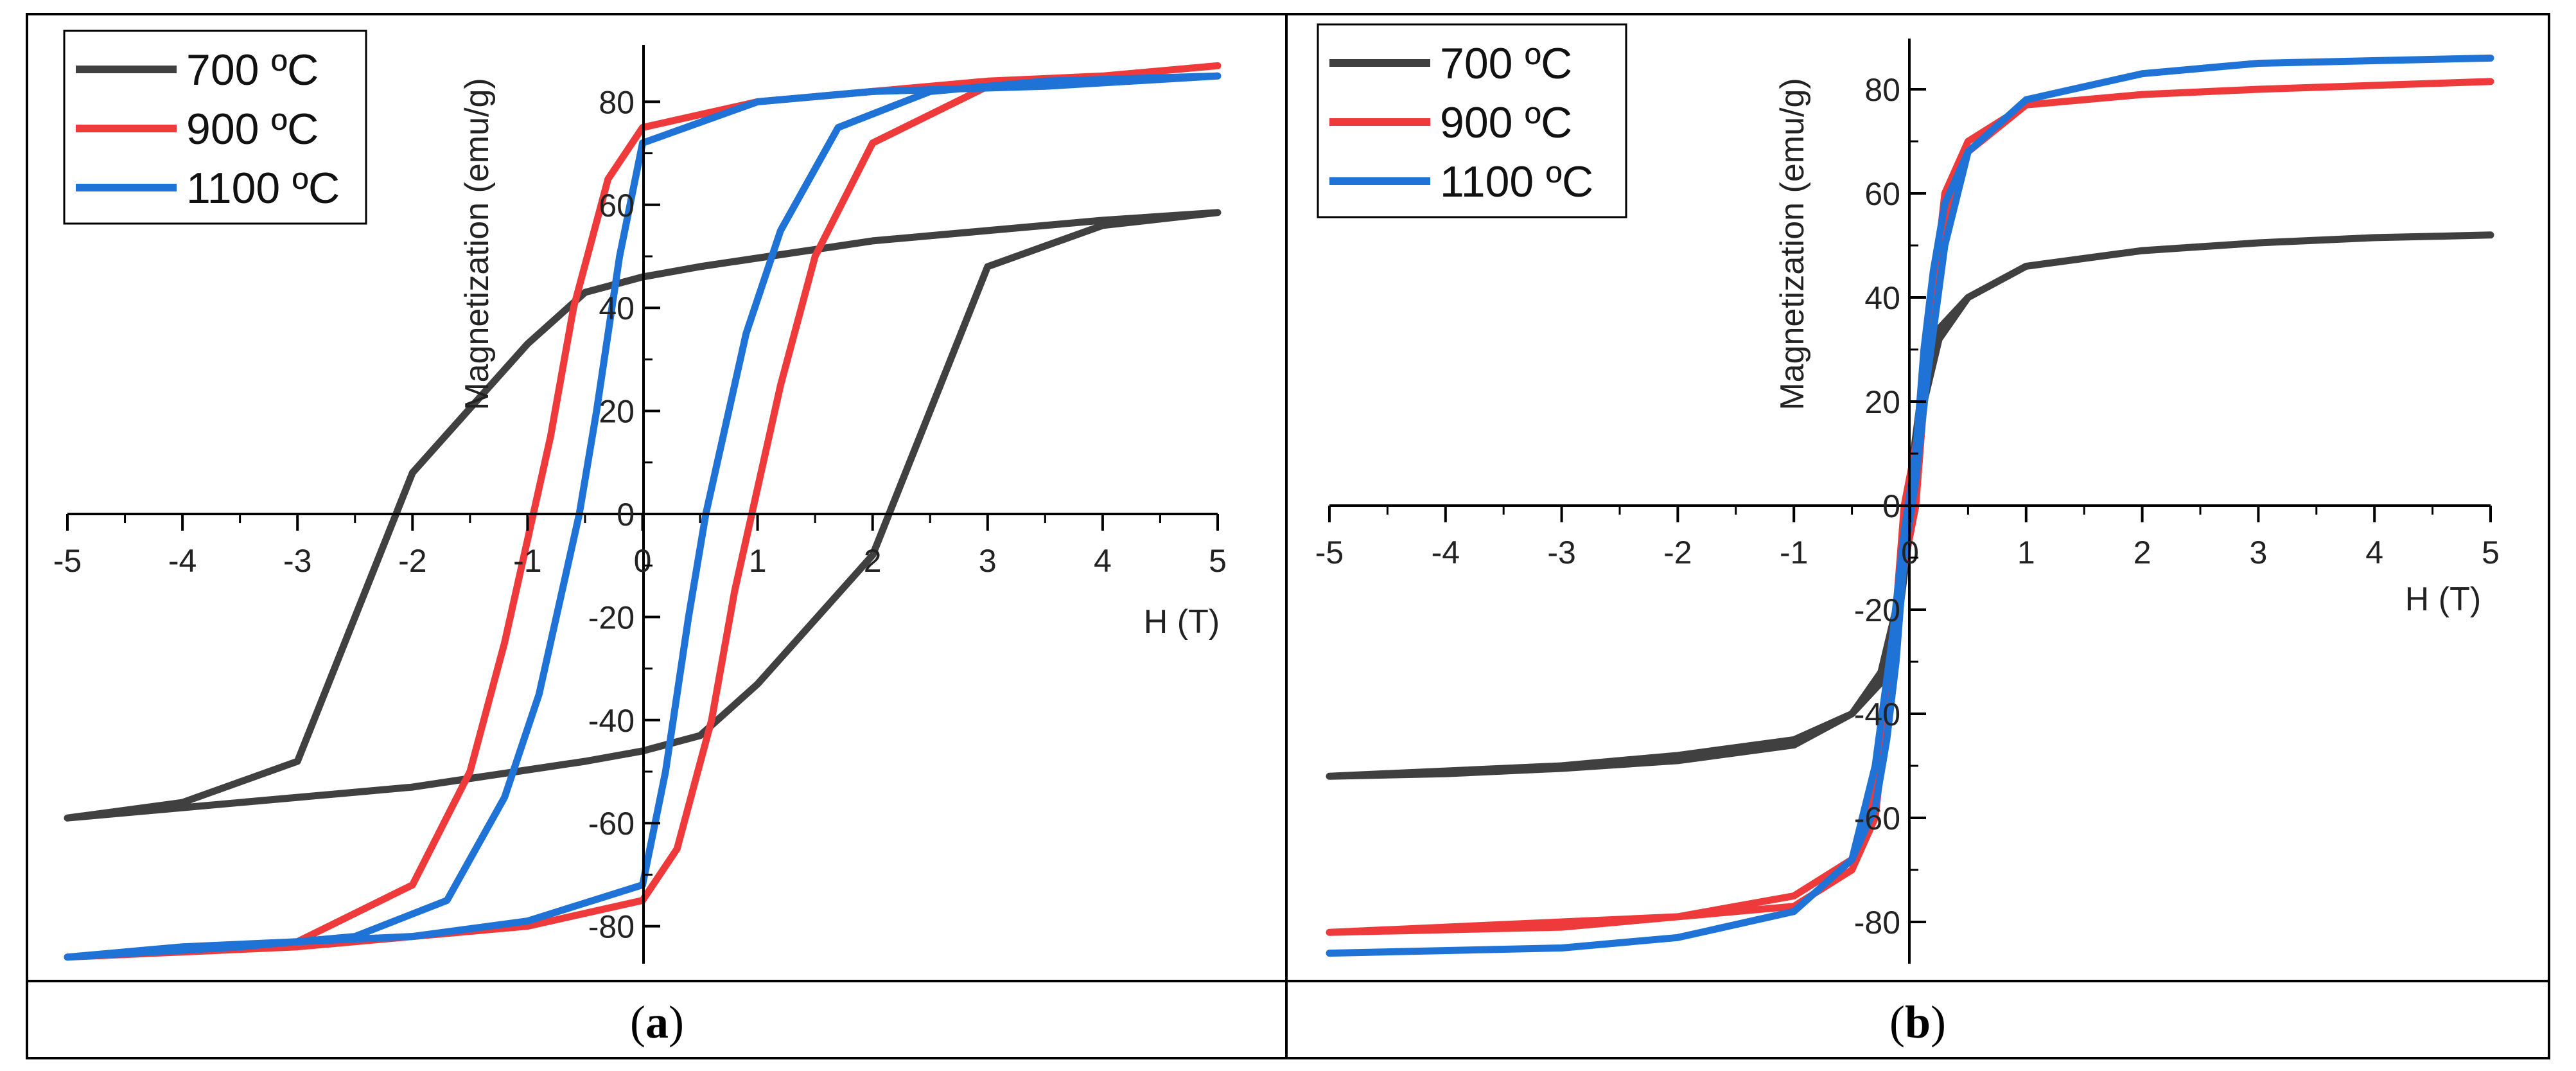 This screenshot has width=2576, height=1071. I want to click on caption-b-open: (, so click(1897, 1022).